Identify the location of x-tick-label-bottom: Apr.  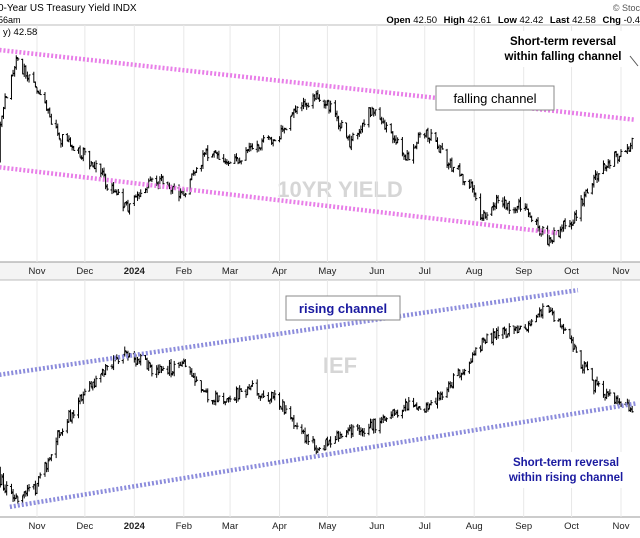
(279, 526).